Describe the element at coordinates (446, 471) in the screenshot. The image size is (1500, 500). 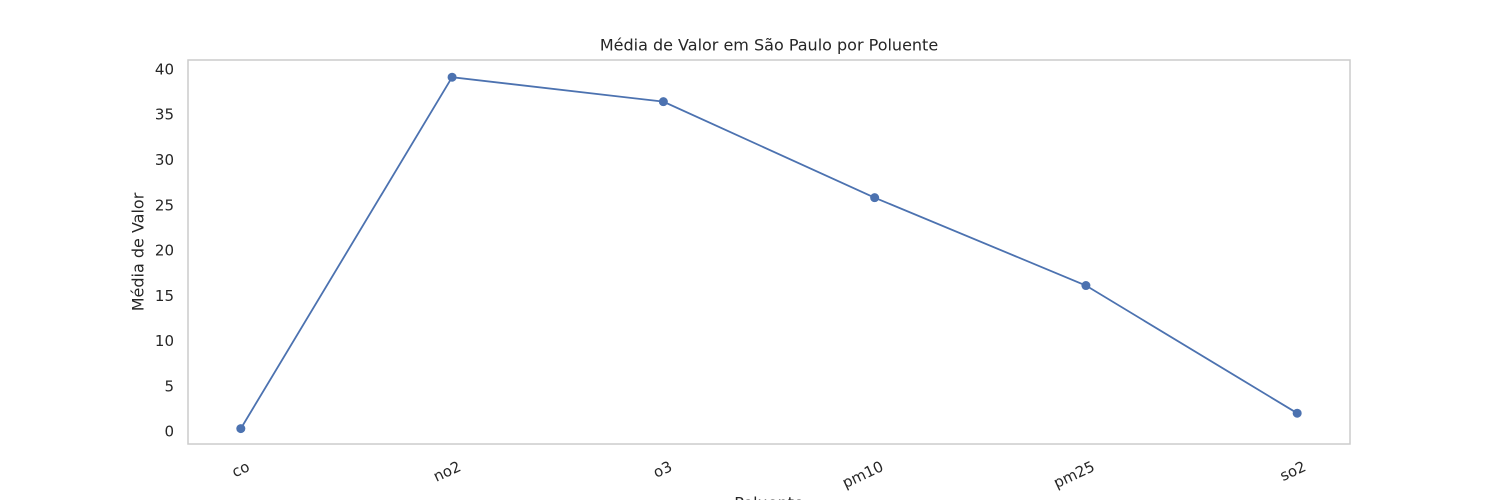
I see `x-tick-label: no2` at that location.